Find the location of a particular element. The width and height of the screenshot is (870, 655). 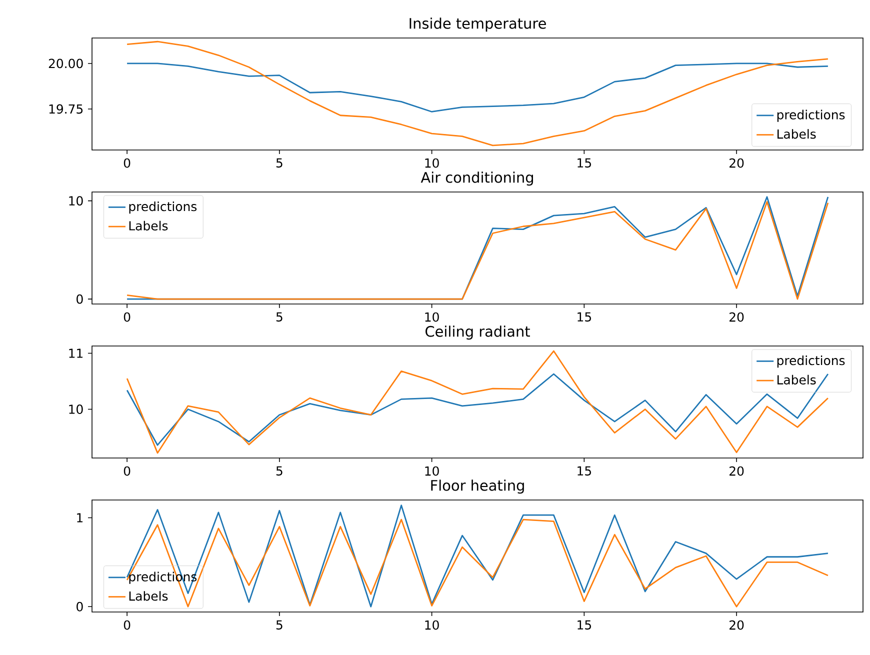

chart-title: Floor heating is located at coordinates (477, 487).